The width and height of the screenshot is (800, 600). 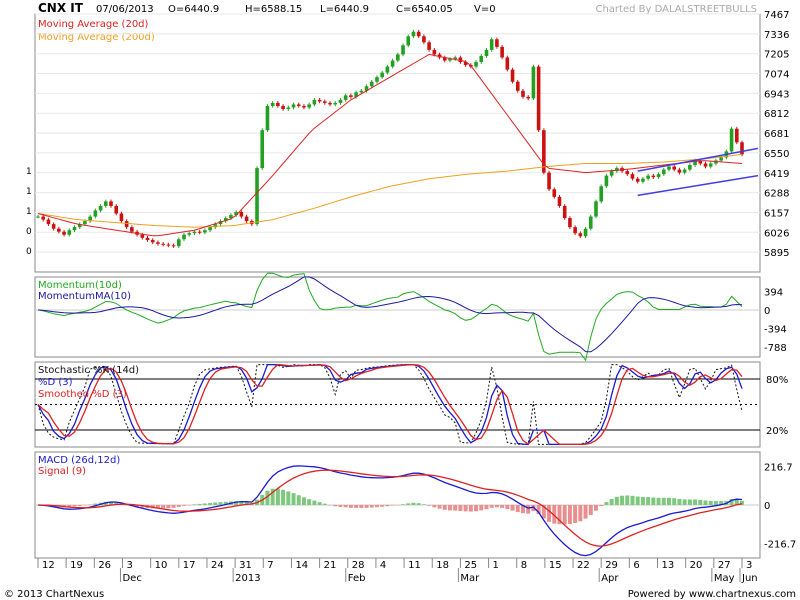 I want to click on momentum-panel, so click(x=397, y=317).